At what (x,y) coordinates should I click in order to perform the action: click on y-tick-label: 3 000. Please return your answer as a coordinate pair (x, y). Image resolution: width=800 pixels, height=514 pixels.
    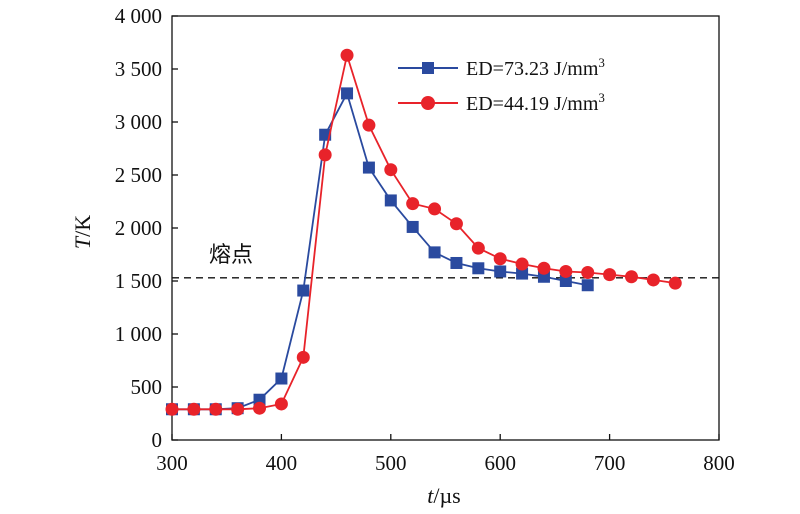
    Looking at the image, I should click on (138, 122).